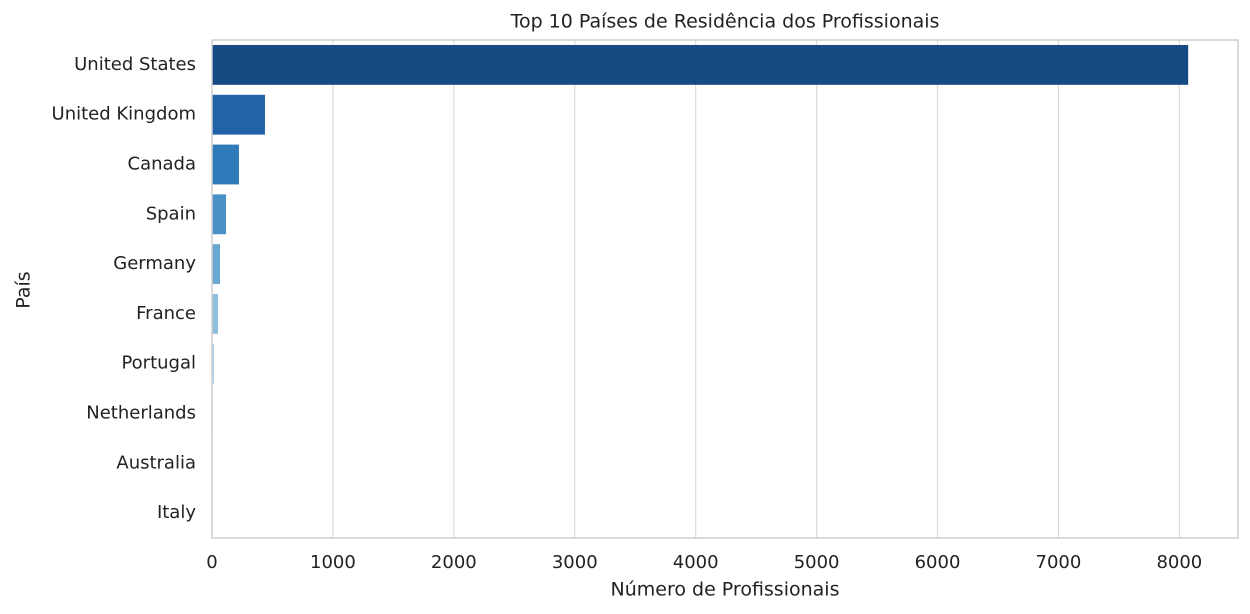 The width and height of the screenshot is (1250, 614). I want to click on y-axis-label: País, so click(24, 289).